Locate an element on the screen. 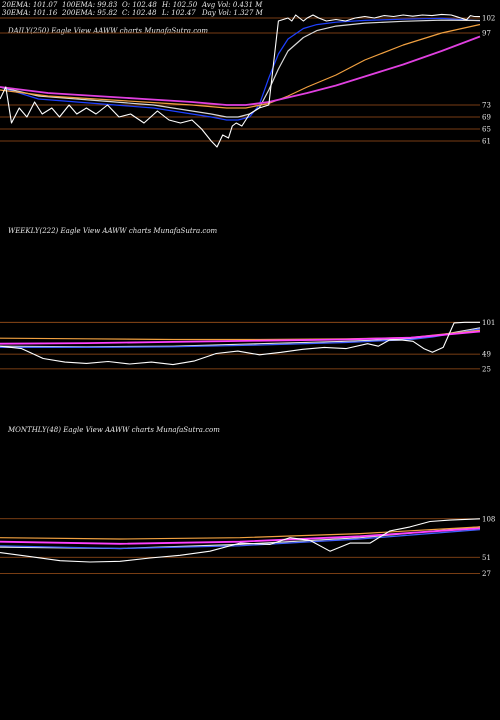  daily-price-label: 97 is located at coordinates (486, 34).